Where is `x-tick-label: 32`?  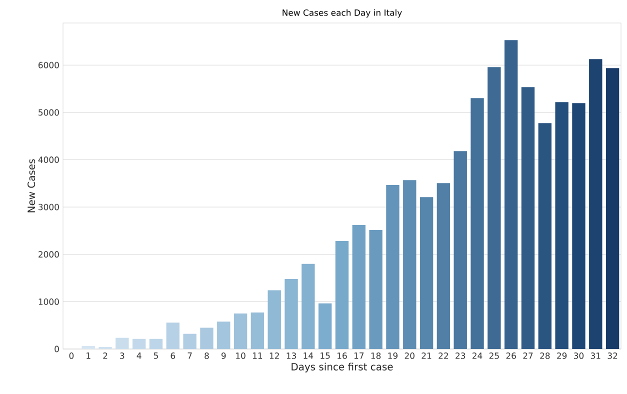 x-tick-label: 32 is located at coordinates (613, 355).